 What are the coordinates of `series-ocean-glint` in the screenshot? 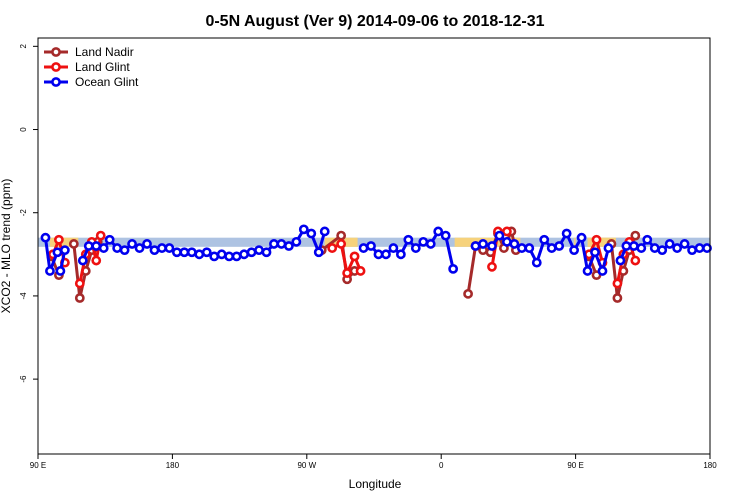 It's located at (376, 250).